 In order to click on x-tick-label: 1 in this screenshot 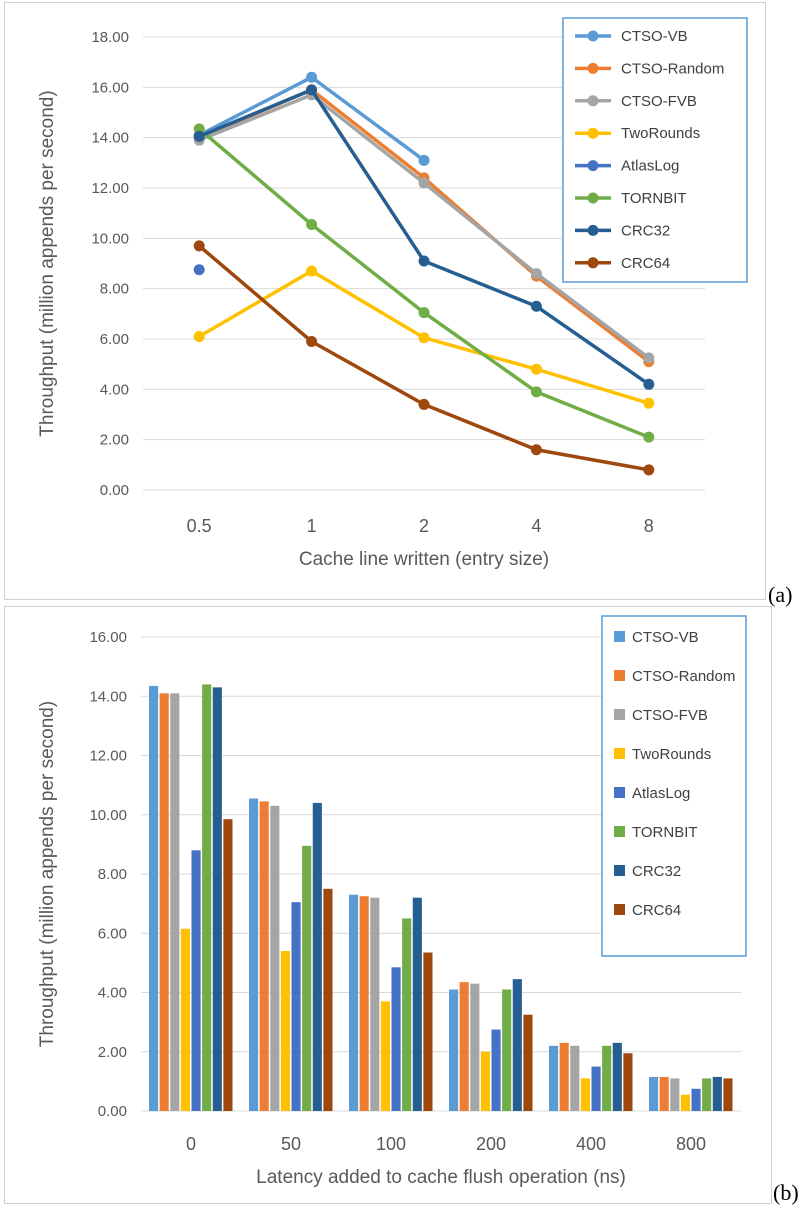, I will do `click(312, 526)`.